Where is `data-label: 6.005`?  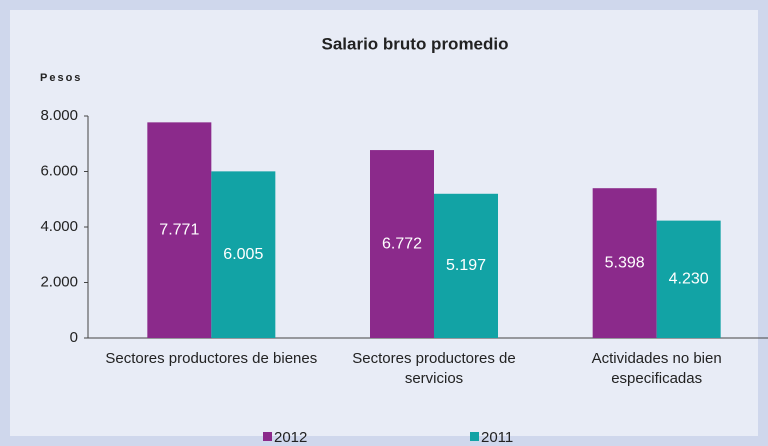 data-label: 6.005 is located at coordinates (243, 254).